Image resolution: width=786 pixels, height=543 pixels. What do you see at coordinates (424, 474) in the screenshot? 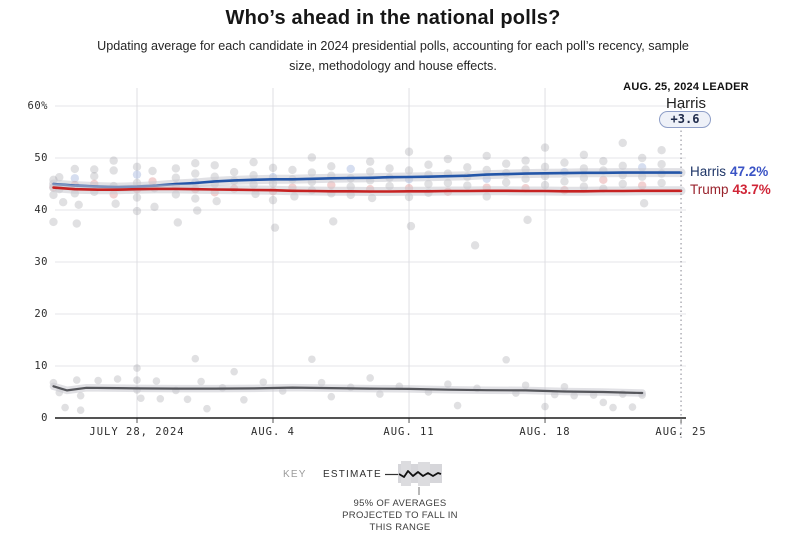
I see `estimate-band-swatch` at bounding box center [424, 474].